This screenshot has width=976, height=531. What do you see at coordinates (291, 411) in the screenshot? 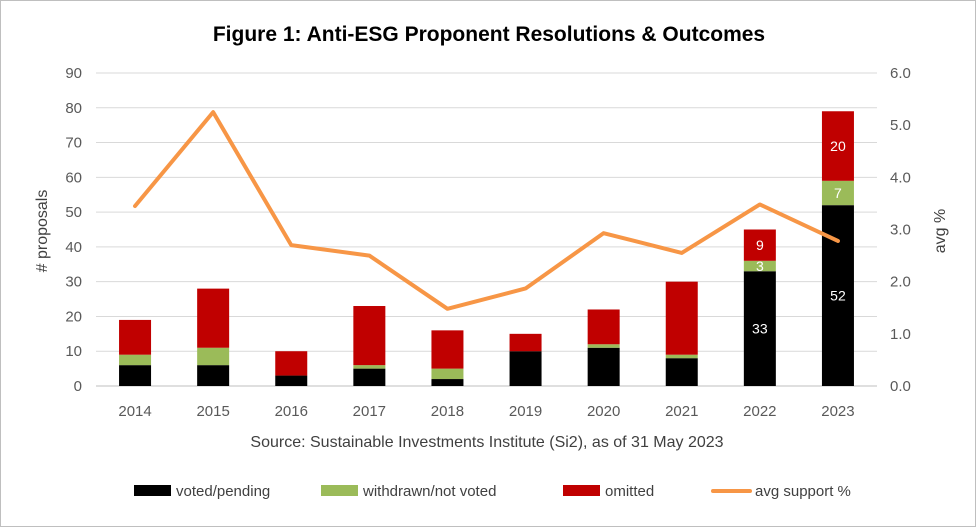
I see `x-tick-label: 2016` at bounding box center [291, 411].